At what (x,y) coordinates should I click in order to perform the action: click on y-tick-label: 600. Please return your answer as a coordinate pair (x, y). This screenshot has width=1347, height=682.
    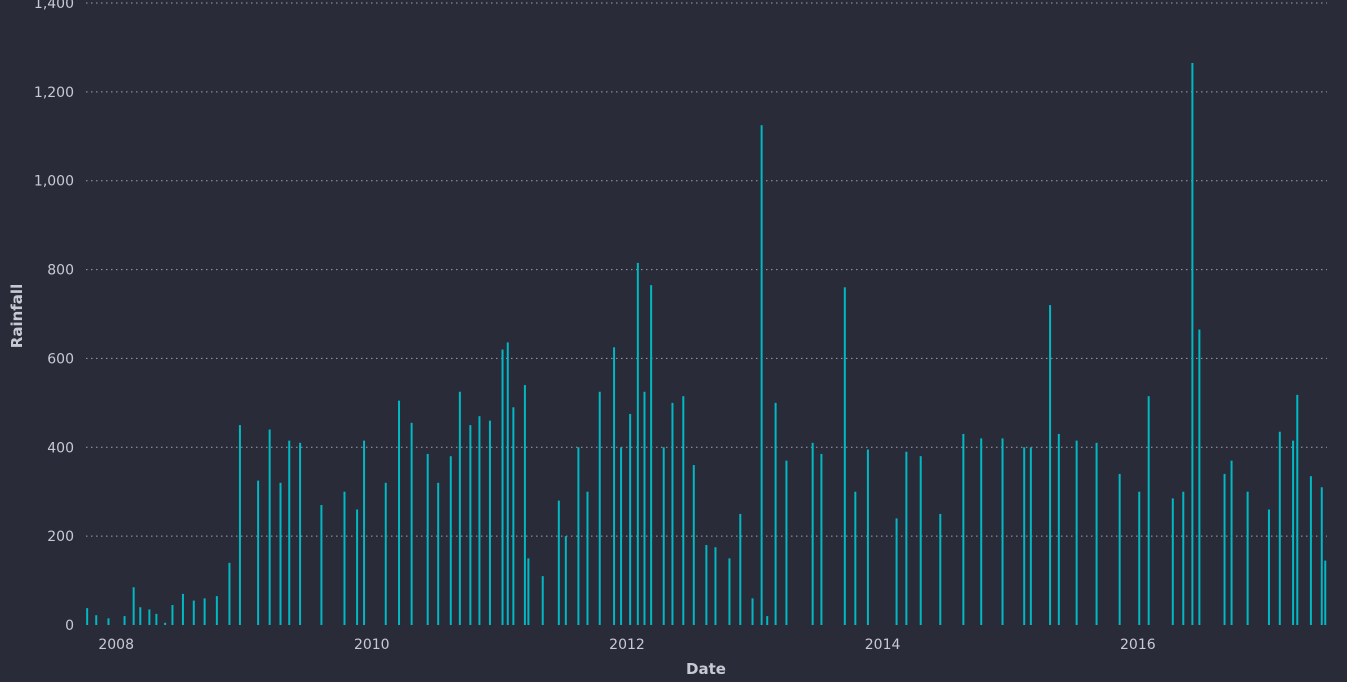
    Looking at the image, I should click on (60, 359).